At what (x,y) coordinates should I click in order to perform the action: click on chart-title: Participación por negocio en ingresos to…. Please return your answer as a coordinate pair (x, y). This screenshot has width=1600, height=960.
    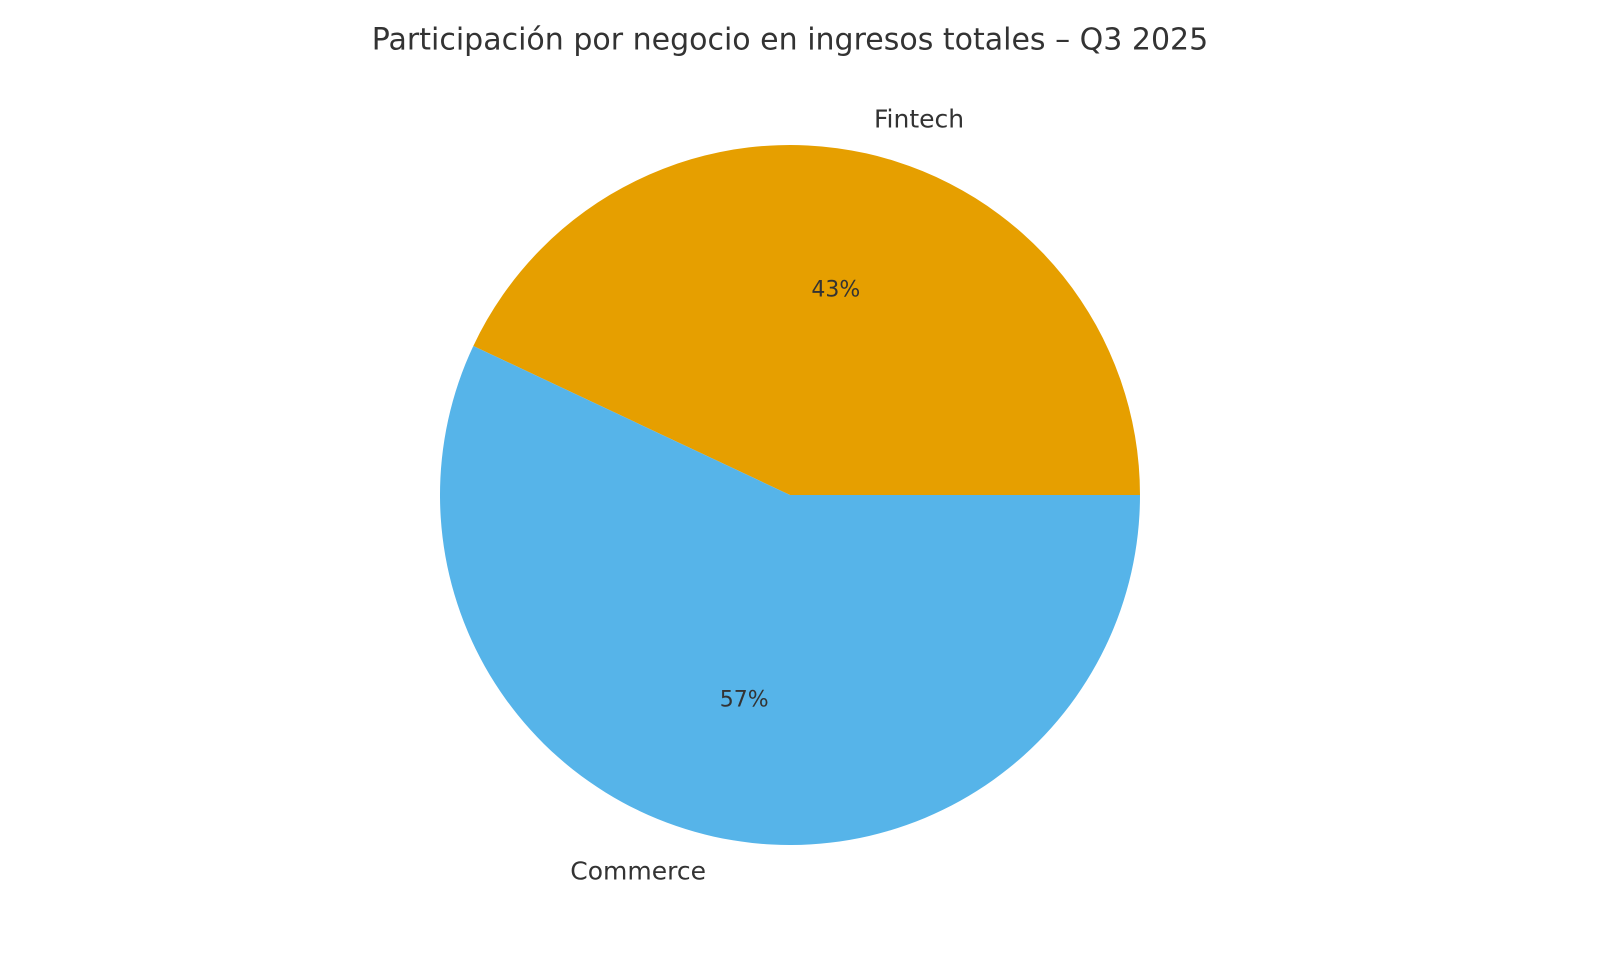
    Looking at the image, I should click on (790, 40).